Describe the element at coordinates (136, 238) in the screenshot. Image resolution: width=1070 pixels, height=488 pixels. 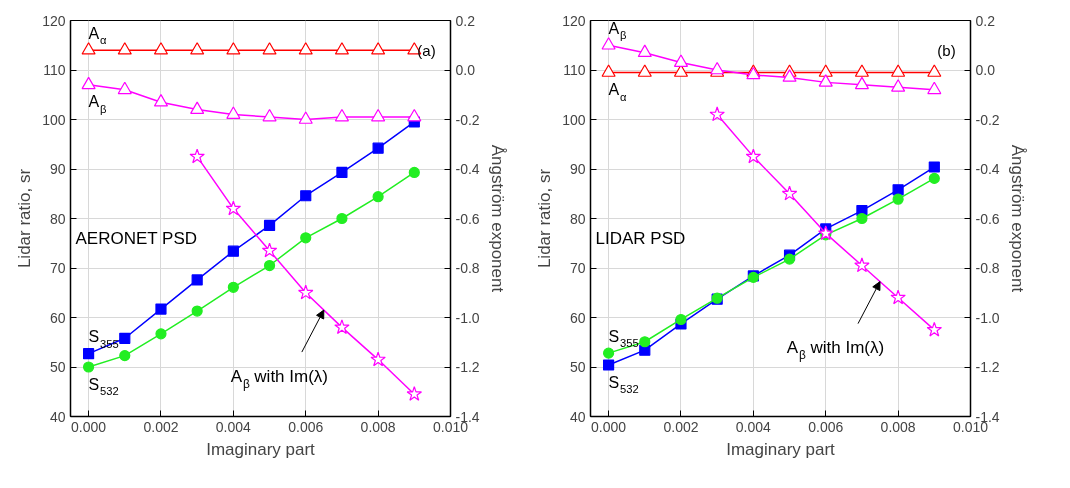
I see `annotation: AERONET PSD` at that location.